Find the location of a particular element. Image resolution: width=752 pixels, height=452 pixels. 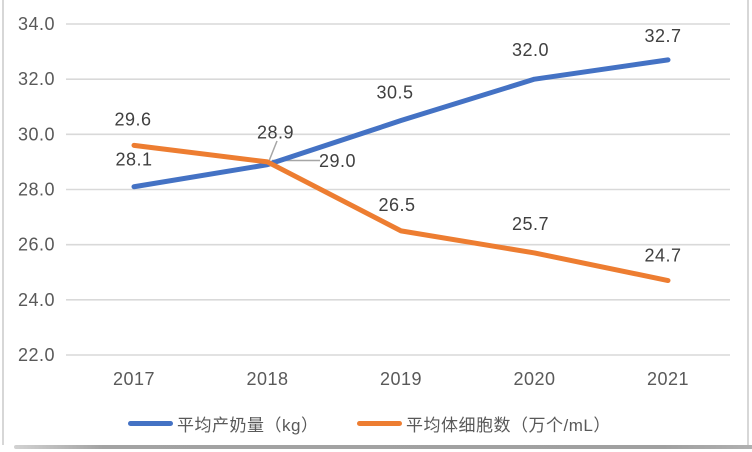

data-label: 32.0 is located at coordinates (530, 50).